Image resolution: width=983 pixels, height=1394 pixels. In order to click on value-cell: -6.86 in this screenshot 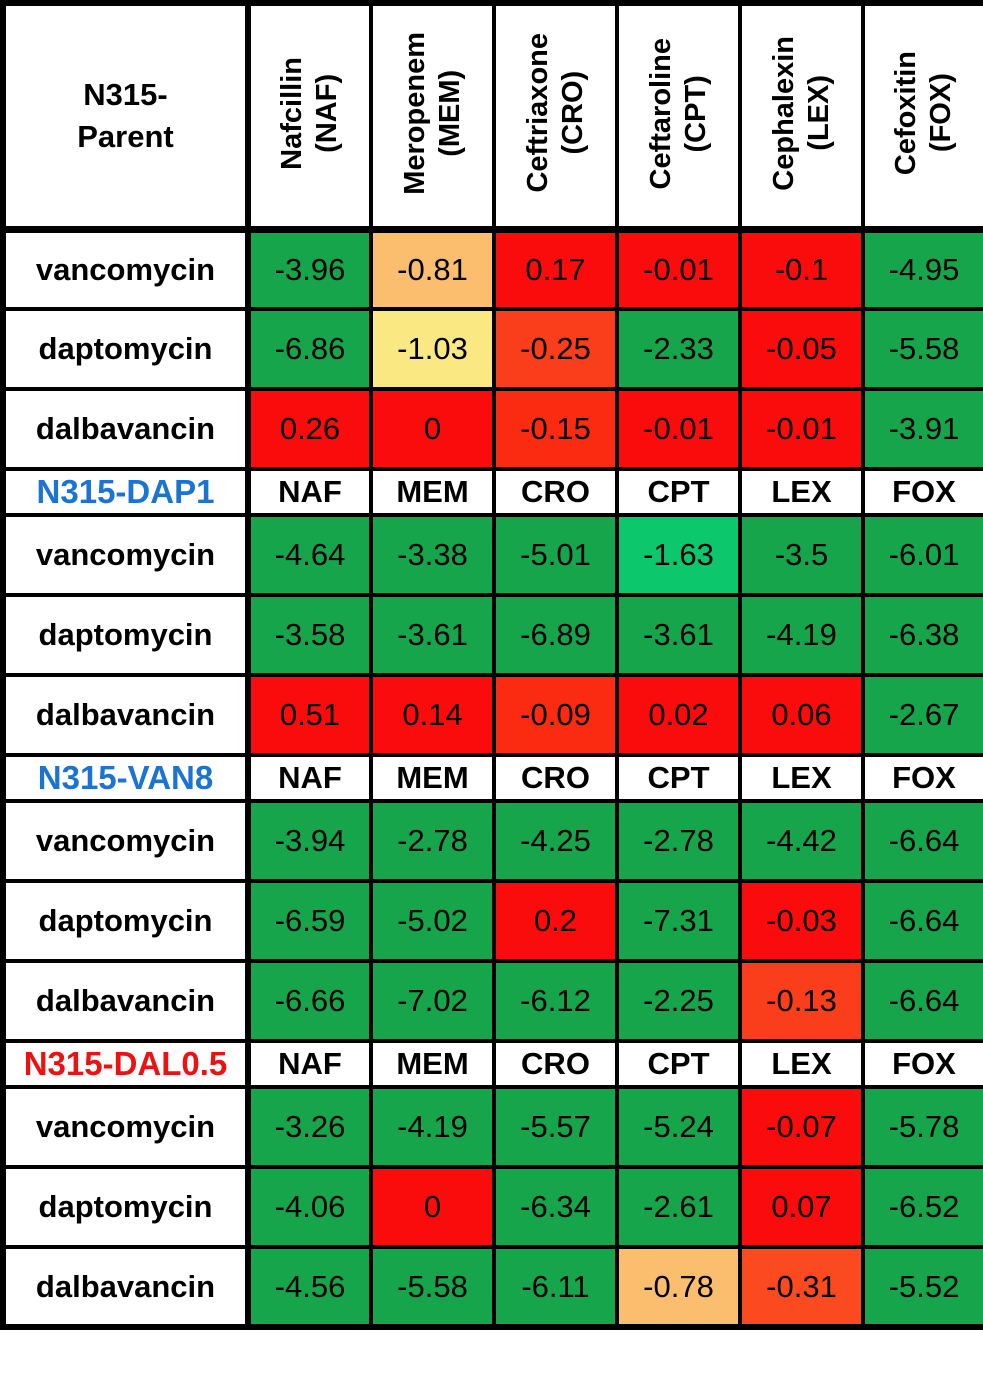, I will do `click(309, 349)`.